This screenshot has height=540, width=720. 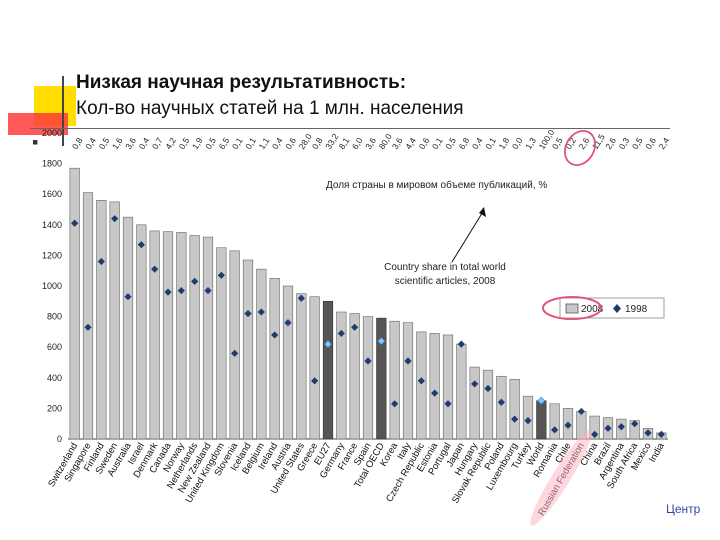 What do you see at coordinates (248, 349) in the screenshot?
I see `bar-iceland` at bounding box center [248, 349].